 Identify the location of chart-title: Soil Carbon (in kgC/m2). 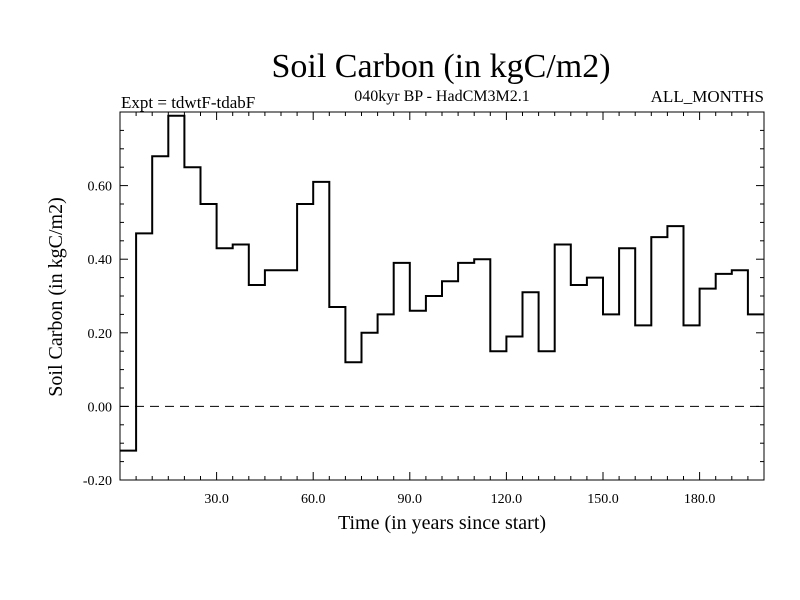
(440, 66).